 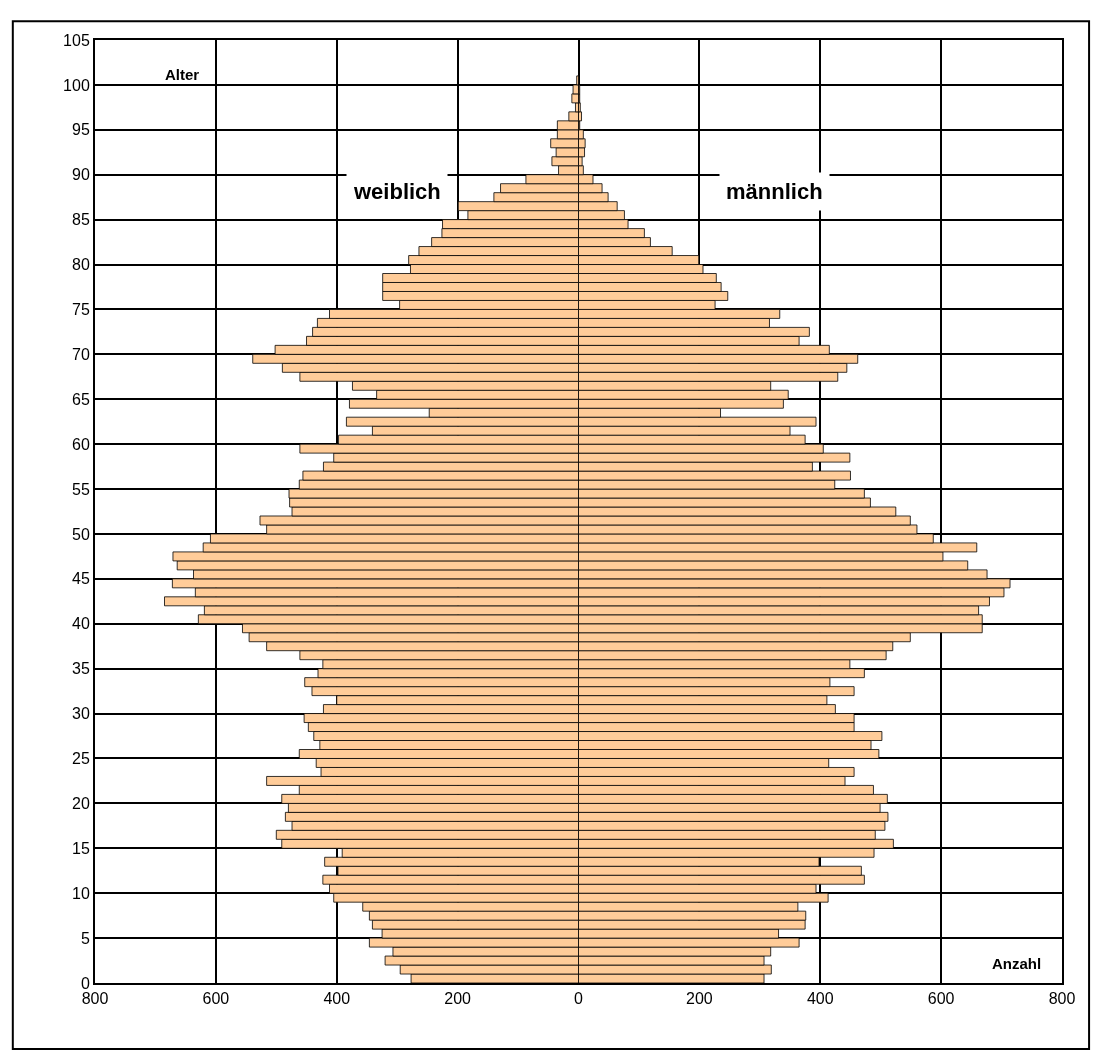 What do you see at coordinates (76, 85) in the screenshot?
I see `y-tick-label: 100` at bounding box center [76, 85].